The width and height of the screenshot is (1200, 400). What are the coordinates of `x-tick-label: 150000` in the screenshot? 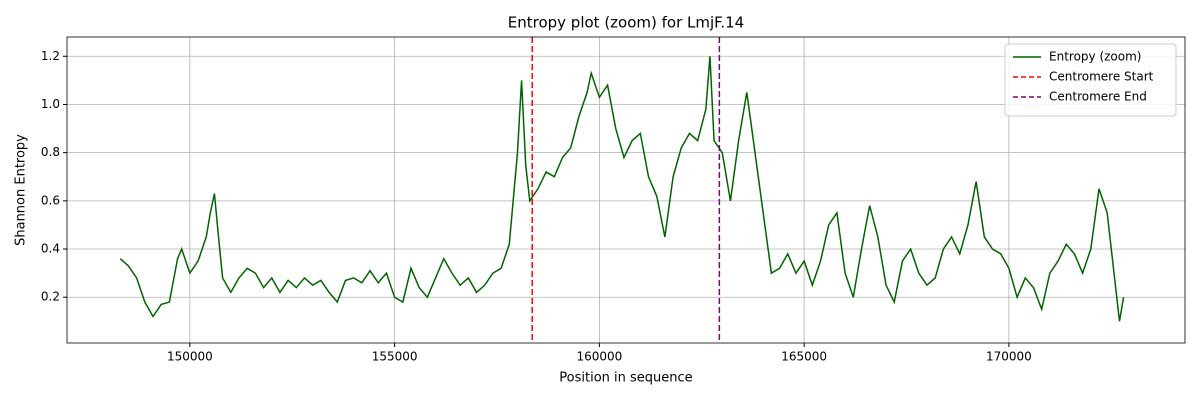 It's located at (190, 357).